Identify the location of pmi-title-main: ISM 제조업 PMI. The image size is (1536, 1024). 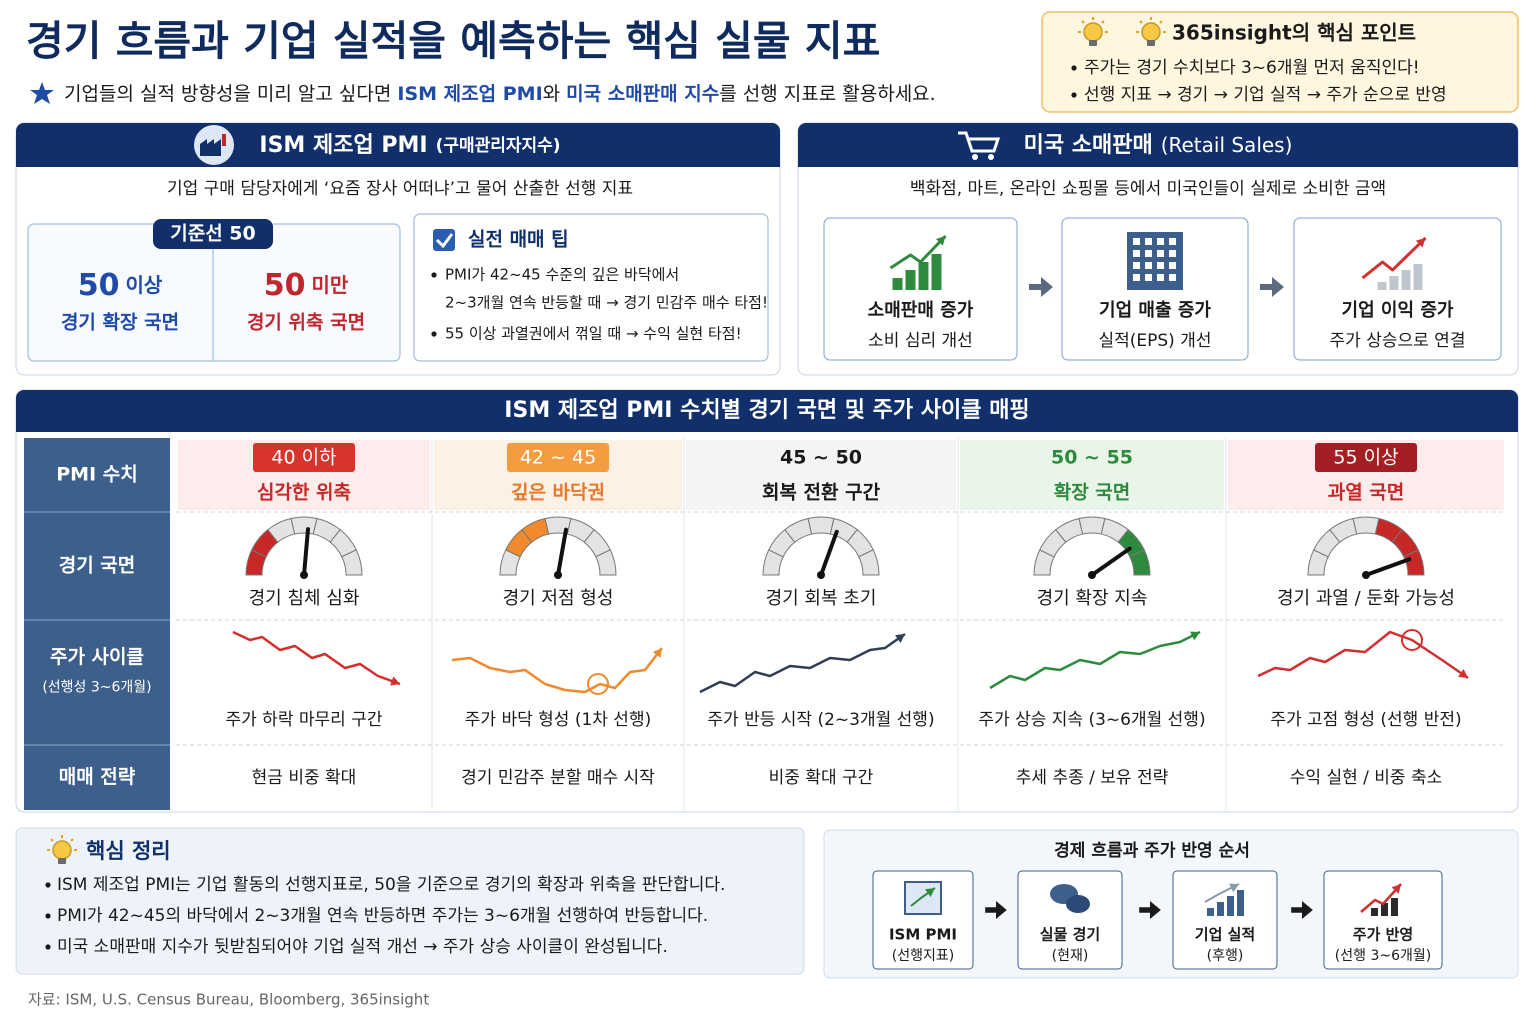
(343, 145).